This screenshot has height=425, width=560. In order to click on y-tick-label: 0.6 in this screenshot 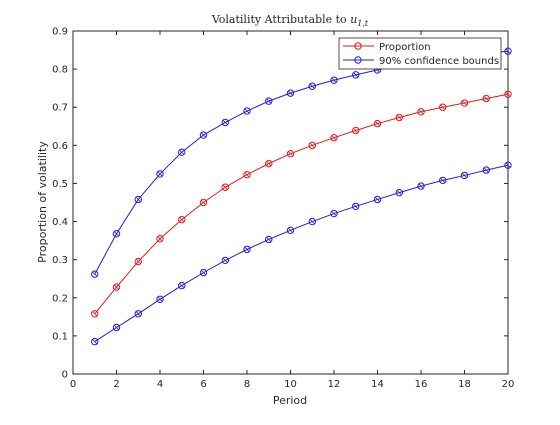, I will do `click(60, 146)`.